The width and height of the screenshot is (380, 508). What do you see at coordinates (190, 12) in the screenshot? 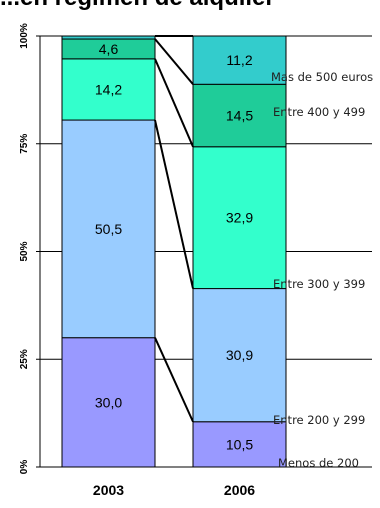
I see `chart-title: ...en régimen de alquiler` at bounding box center [190, 12].